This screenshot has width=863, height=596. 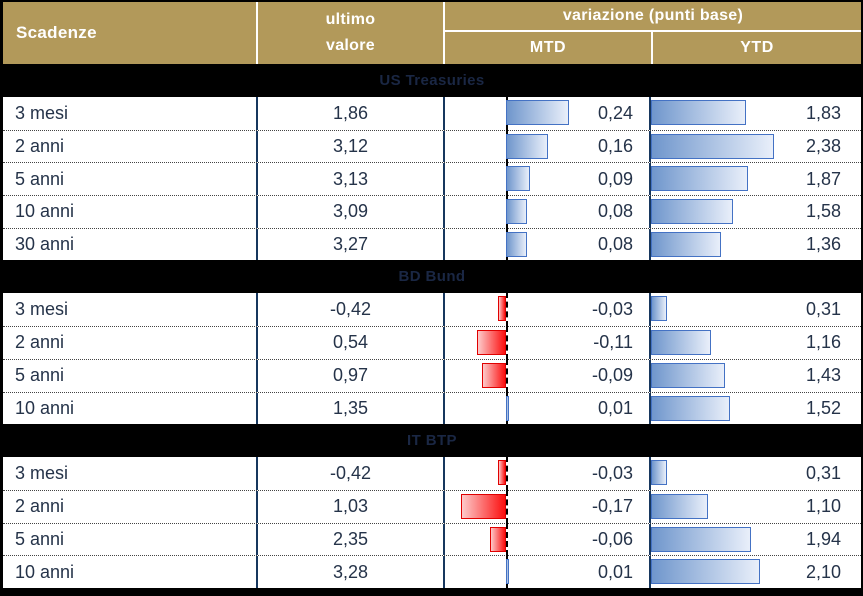 What do you see at coordinates (755, 244) in the screenshot?
I see `ytd-cell: 1,36` at bounding box center [755, 244].